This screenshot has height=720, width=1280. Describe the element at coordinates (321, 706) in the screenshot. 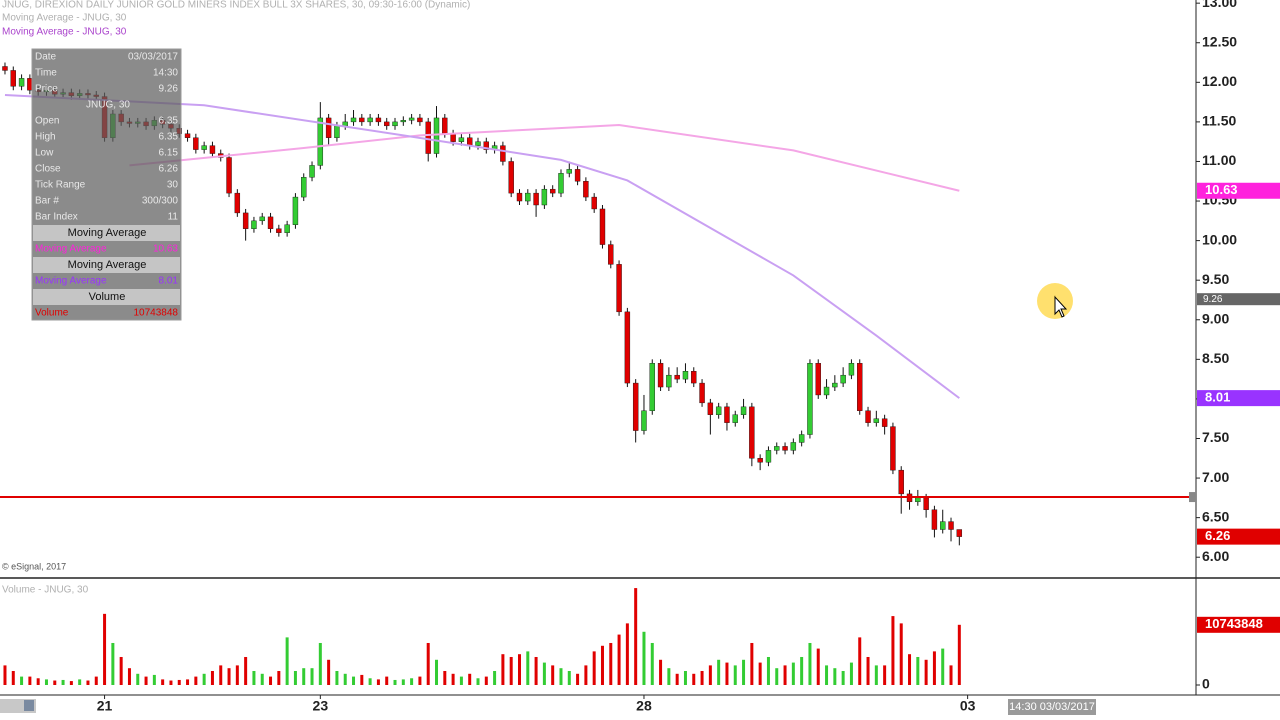

I see `x-tick-label: 23` at that location.